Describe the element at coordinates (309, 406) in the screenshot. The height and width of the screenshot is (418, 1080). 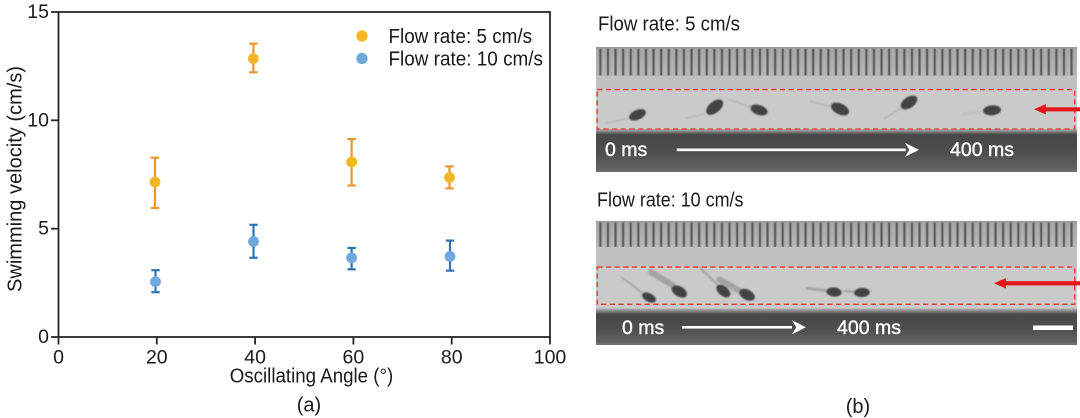
I see `svg-text: (a)` at that location.